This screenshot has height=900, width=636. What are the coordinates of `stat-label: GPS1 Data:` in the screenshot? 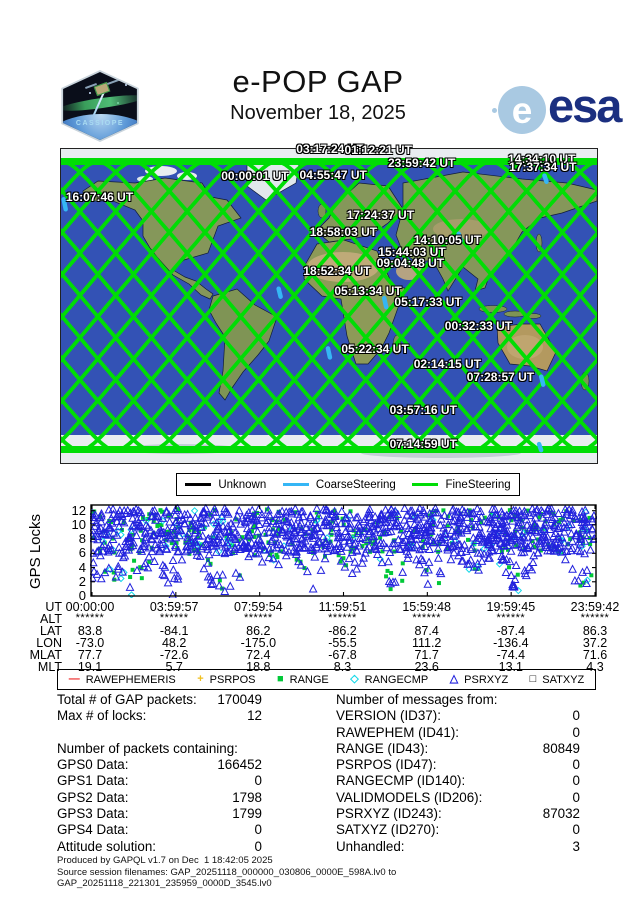 It's located at (93, 781).